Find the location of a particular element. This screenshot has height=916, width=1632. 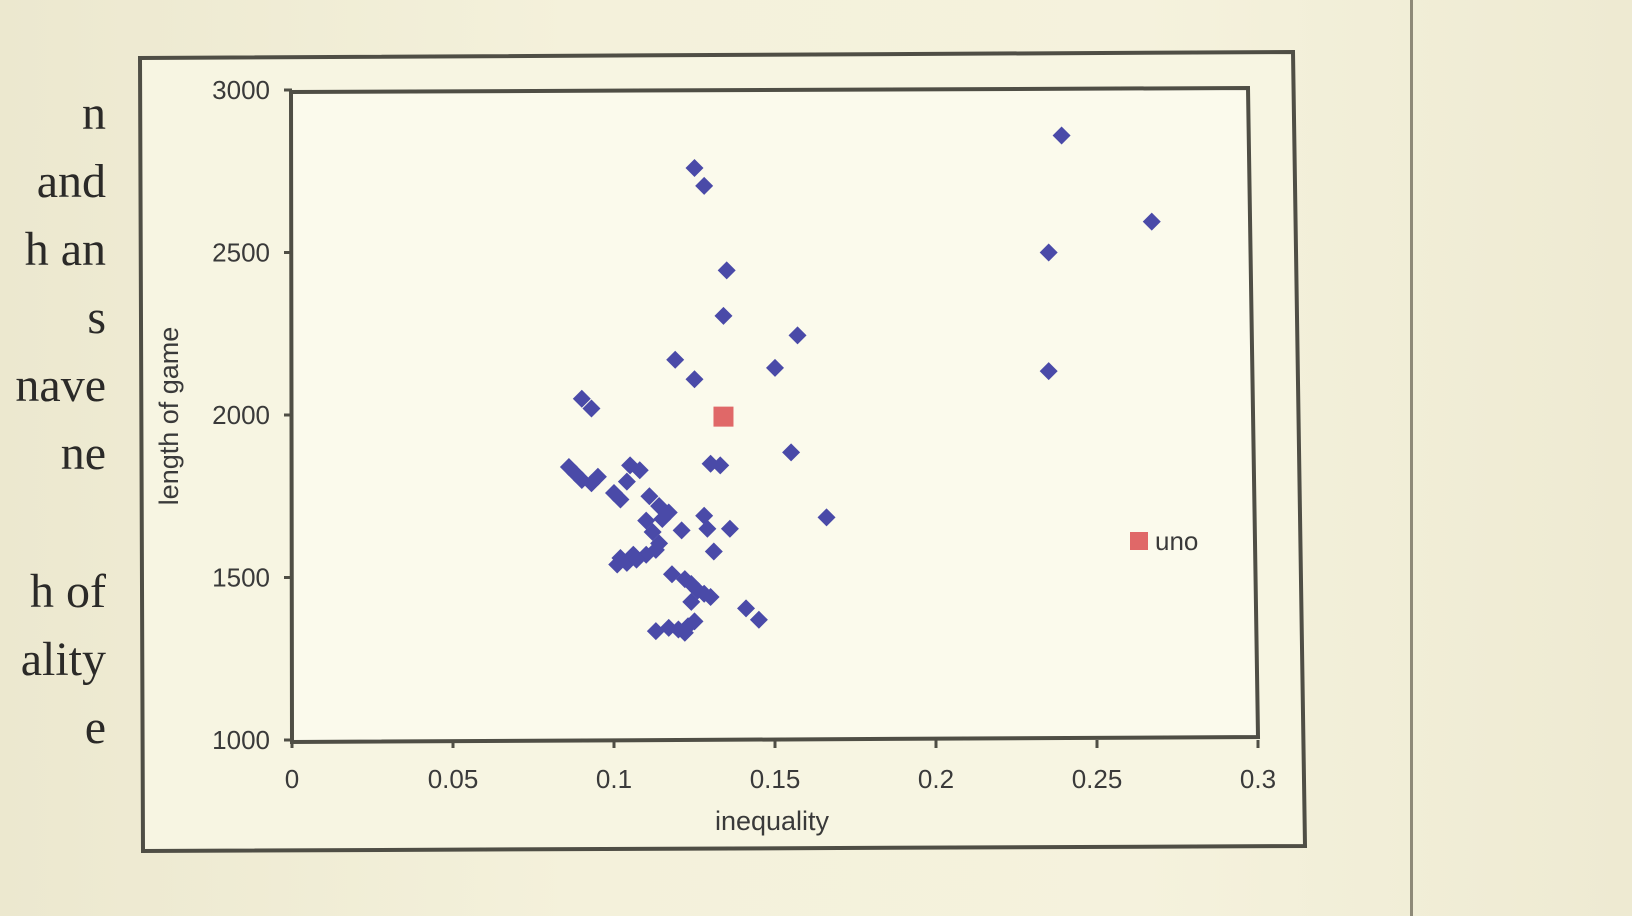

x-tick-label: 0.2 is located at coordinates (936, 779).